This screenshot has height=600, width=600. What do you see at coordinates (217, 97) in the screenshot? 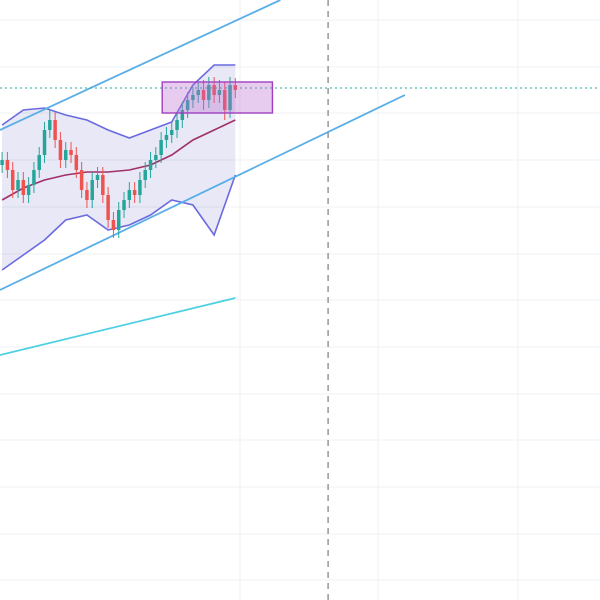
I see `range-box` at bounding box center [217, 97].